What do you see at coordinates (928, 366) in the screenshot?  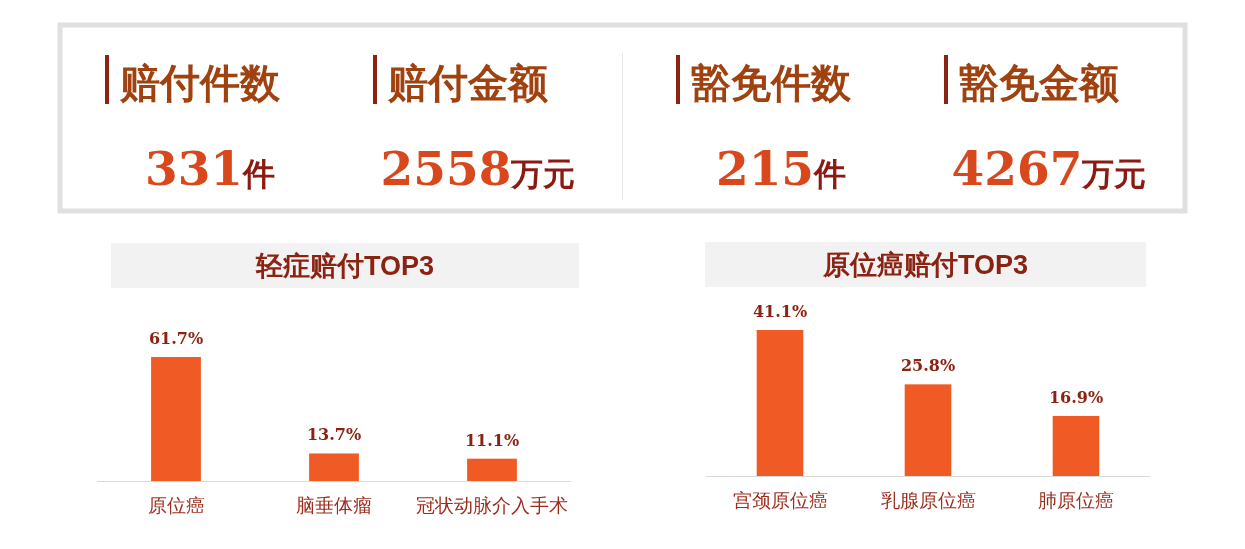 I see `data-label: 25.8%` at bounding box center [928, 366].